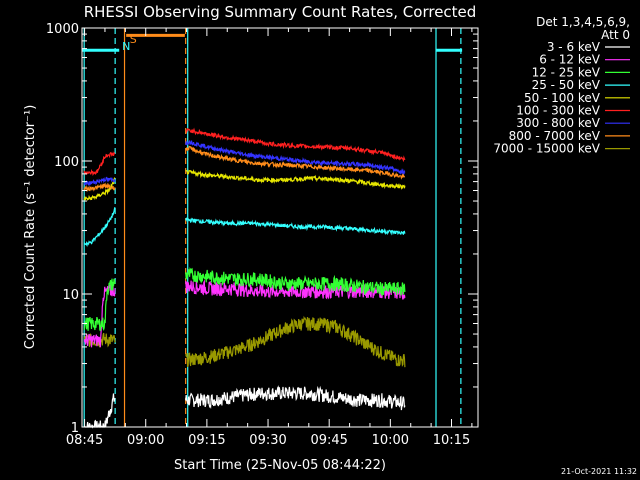 The height and width of the screenshot is (480, 640). What do you see at coordinates (566, 85) in the screenshot?
I see `legend-entry-label: 25 - 50 keV` at bounding box center [566, 85].